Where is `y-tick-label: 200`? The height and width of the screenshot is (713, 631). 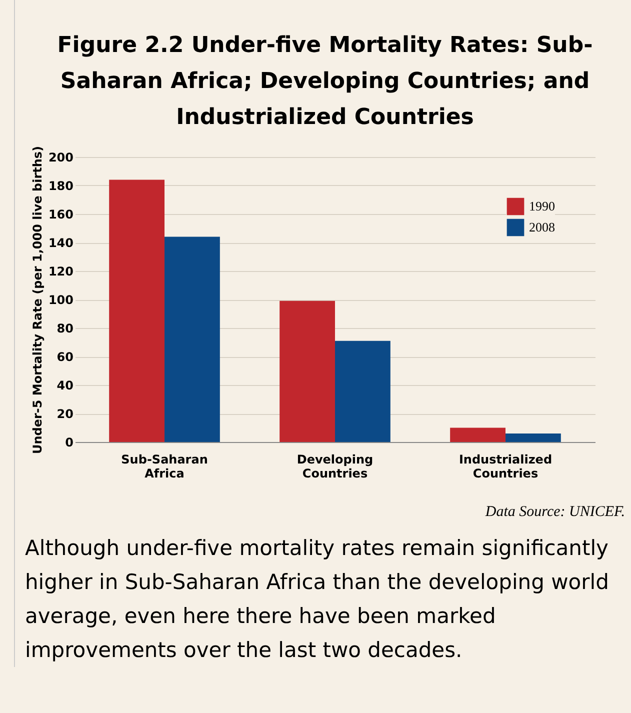
y-tick-label: 200 is located at coordinates (61, 157).